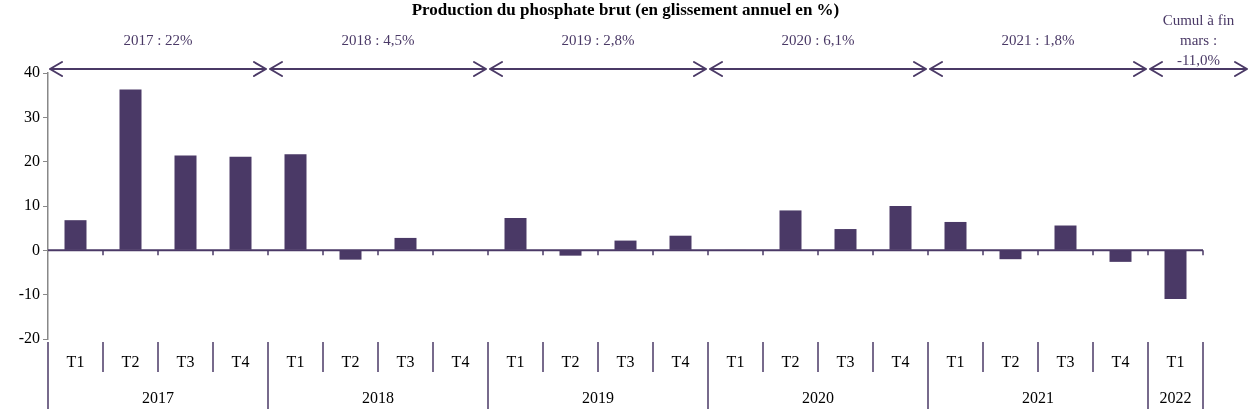  Describe the element at coordinates (29, 293) in the screenshot. I see `y-tick-label: -10` at that location.